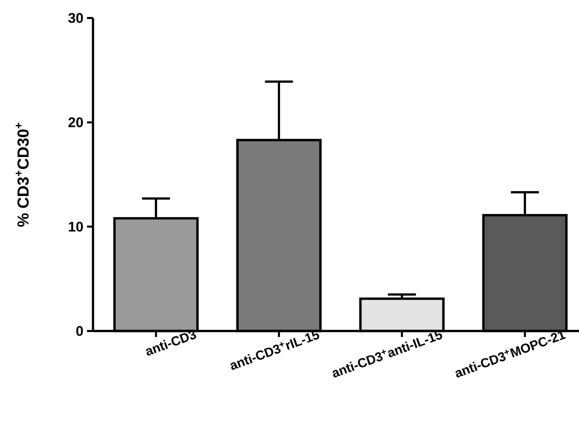 This screenshot has width=579, height=434. Describe the element at coordinates (75, 18) in the screenshot. I see `y-tick-label: 30` at that location.